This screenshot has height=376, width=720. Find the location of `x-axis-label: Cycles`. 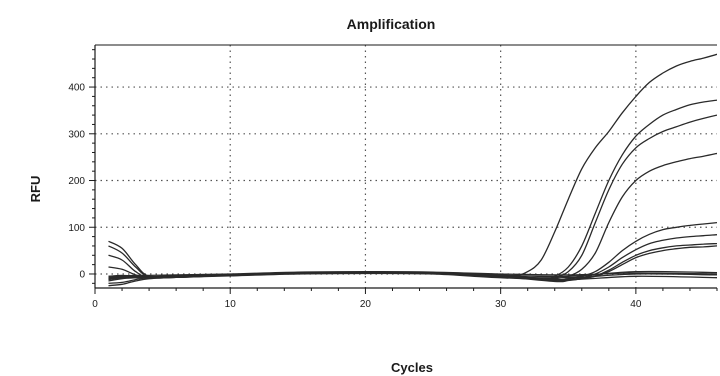

x-axis-label: Cycles is located at coordinates (412, 367).